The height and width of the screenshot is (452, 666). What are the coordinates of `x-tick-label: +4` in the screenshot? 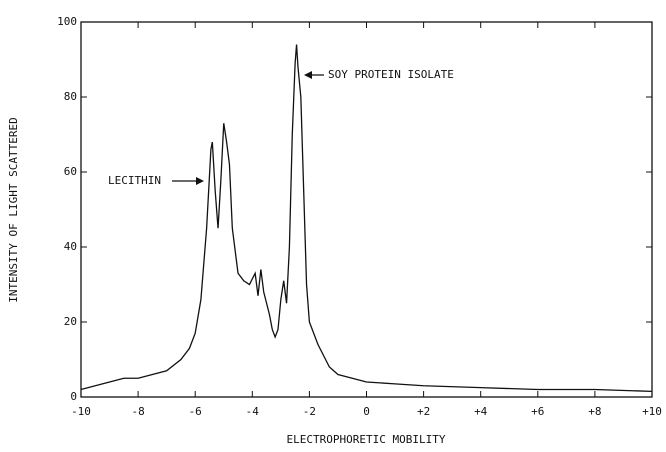 It's located at (481, 411).